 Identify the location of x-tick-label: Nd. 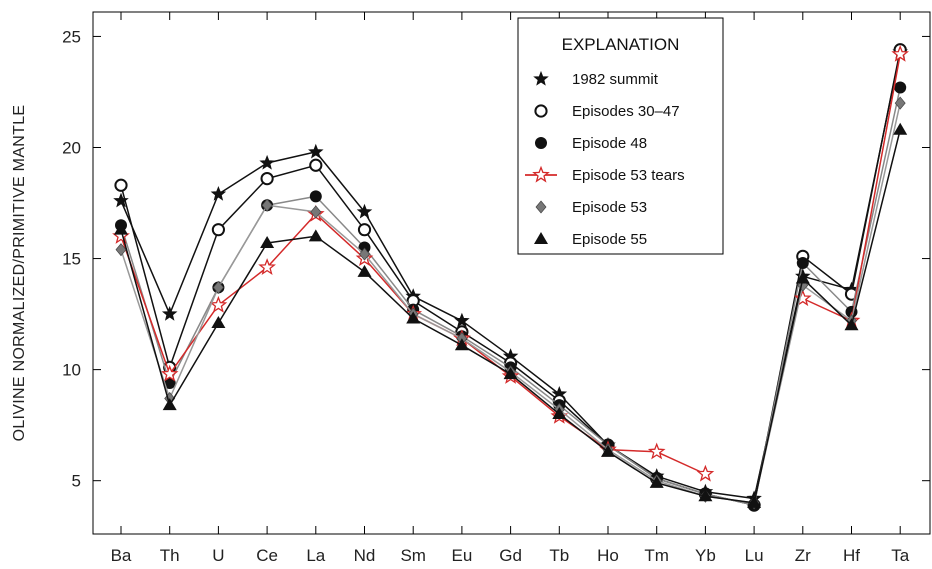
(365, 555).